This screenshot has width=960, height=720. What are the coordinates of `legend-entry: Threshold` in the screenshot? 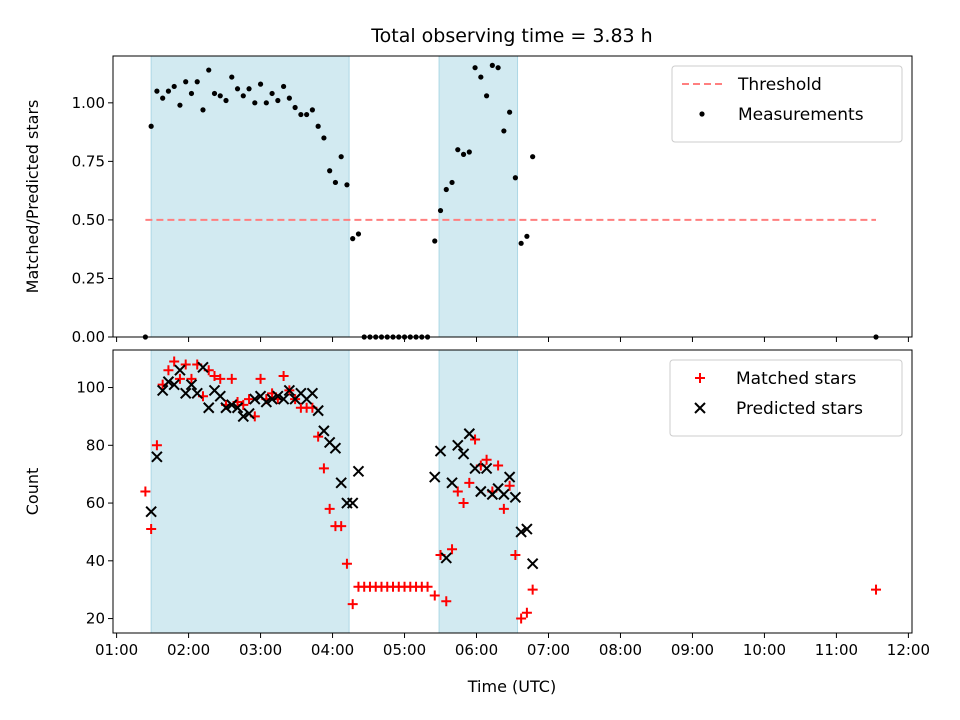 It's located at (752, 85).